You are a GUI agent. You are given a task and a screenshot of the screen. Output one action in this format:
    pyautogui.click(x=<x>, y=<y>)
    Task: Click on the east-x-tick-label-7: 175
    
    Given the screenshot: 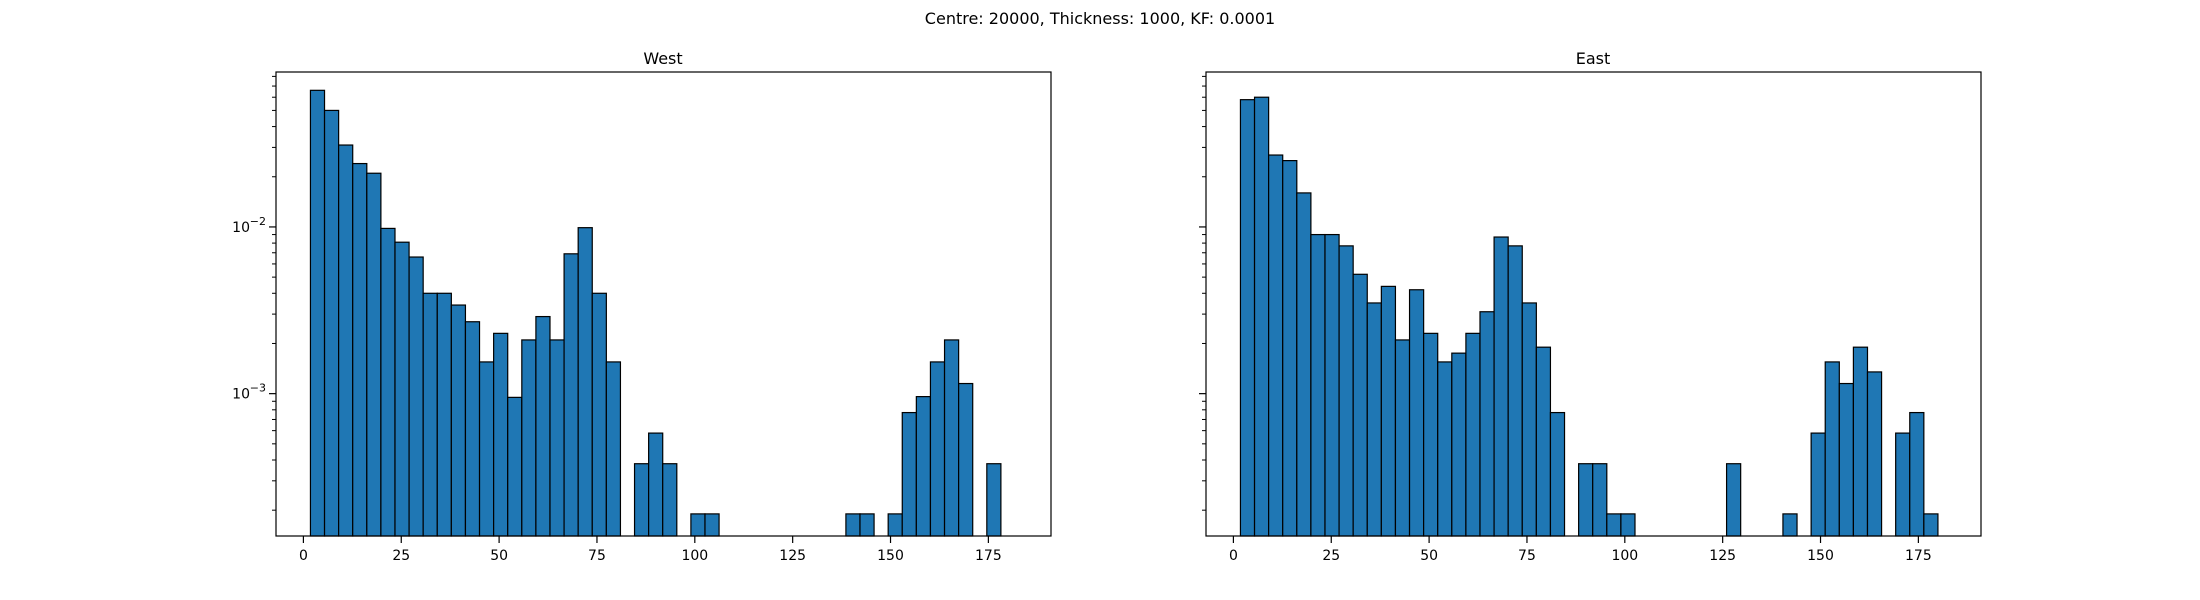 What is the action you would take?
    pyautogui.click(x=1918, y=556)
    